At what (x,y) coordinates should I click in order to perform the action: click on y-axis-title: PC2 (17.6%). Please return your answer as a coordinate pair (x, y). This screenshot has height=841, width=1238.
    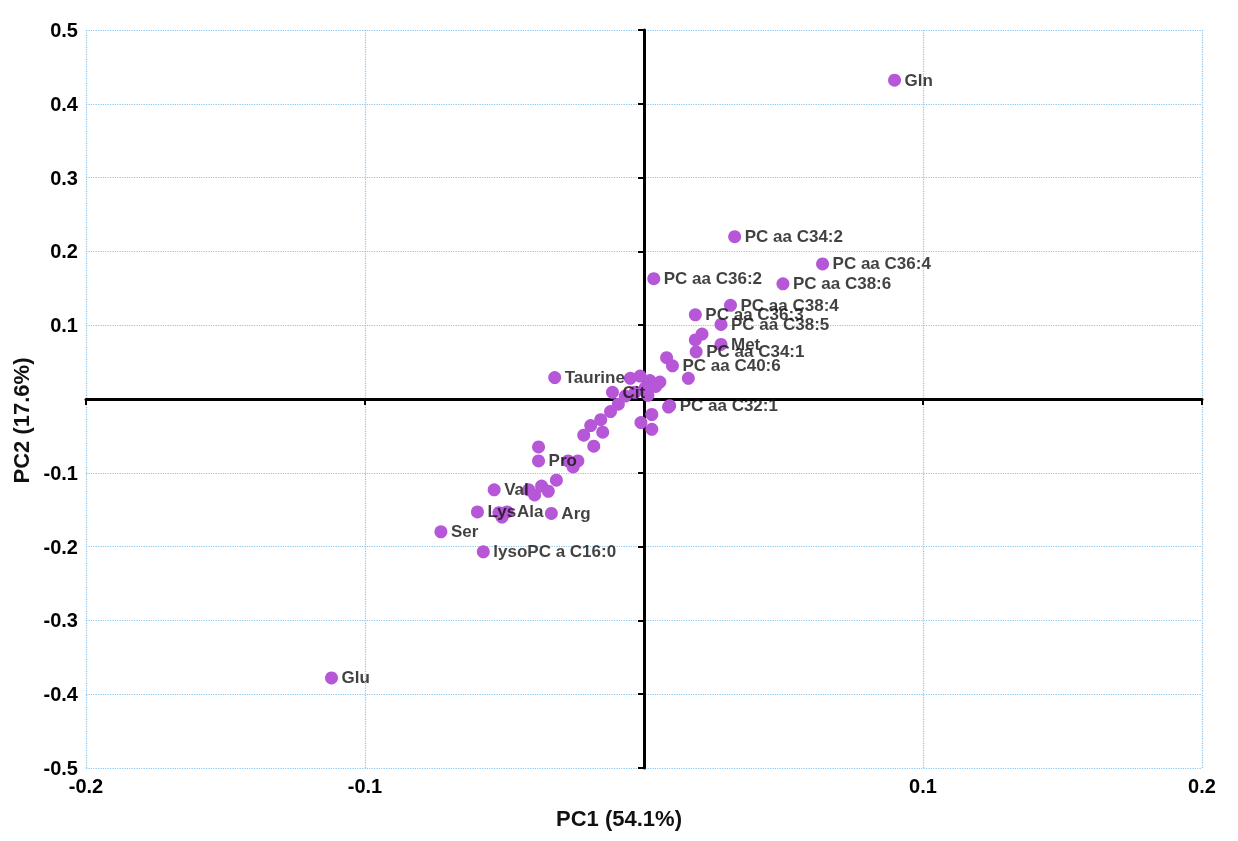
    Looking at the image, I should click on (21, 420).